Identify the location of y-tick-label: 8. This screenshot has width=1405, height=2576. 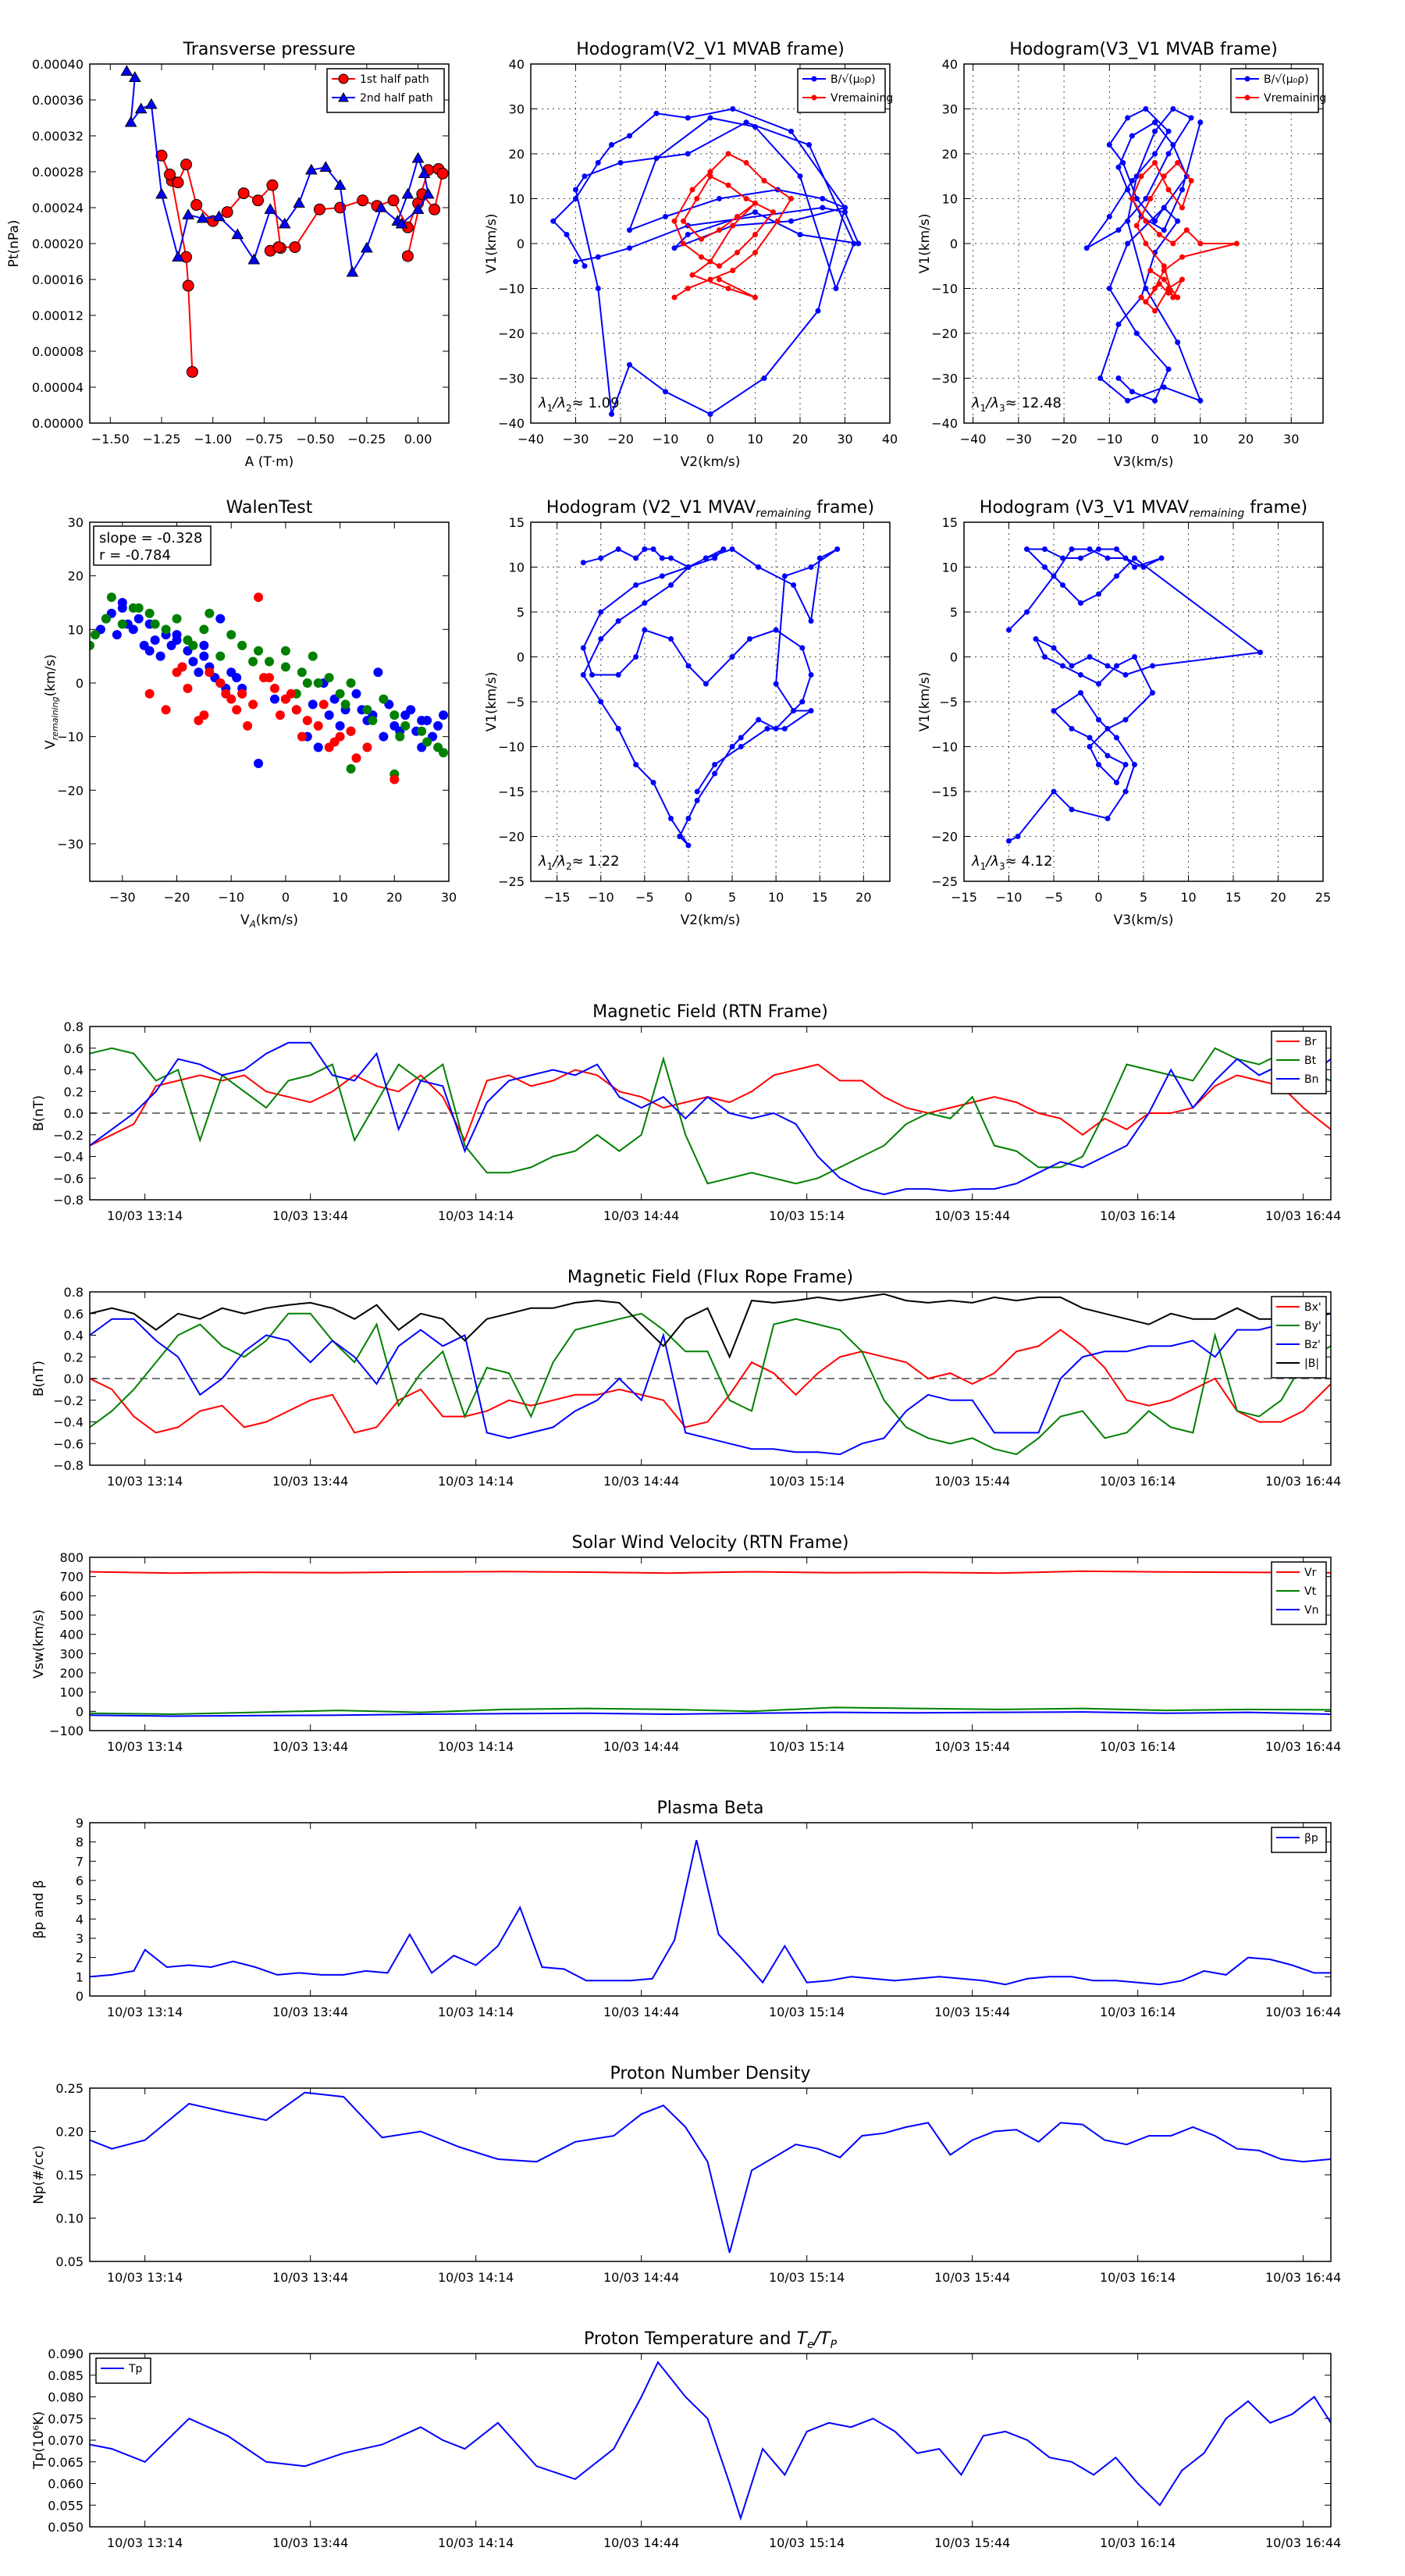
(80, 1842).